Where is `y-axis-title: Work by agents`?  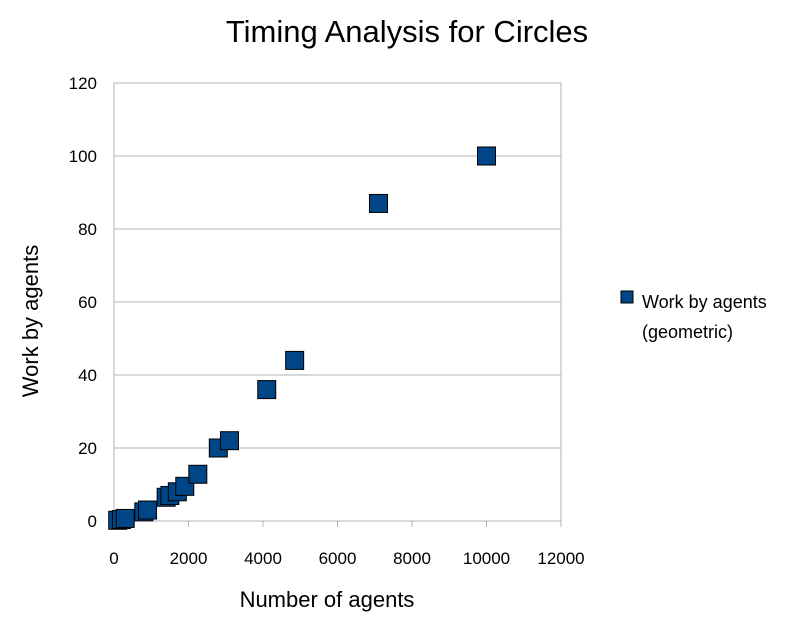
y-axis-title: Work by agents is located at coordinates (30, 321).